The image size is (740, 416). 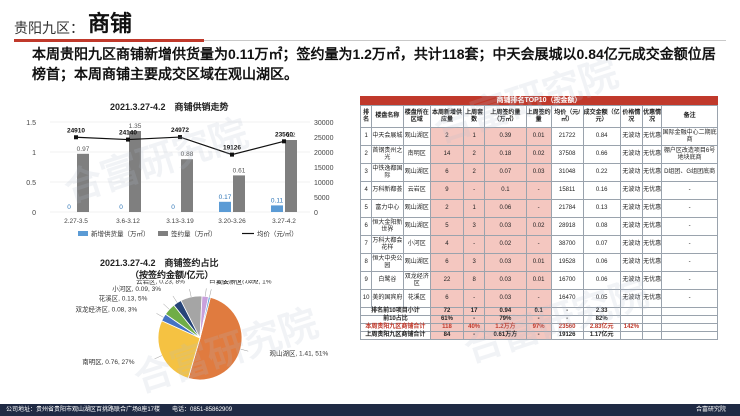 I want to click on category-title: 商铺, so click(x=110, y=23).